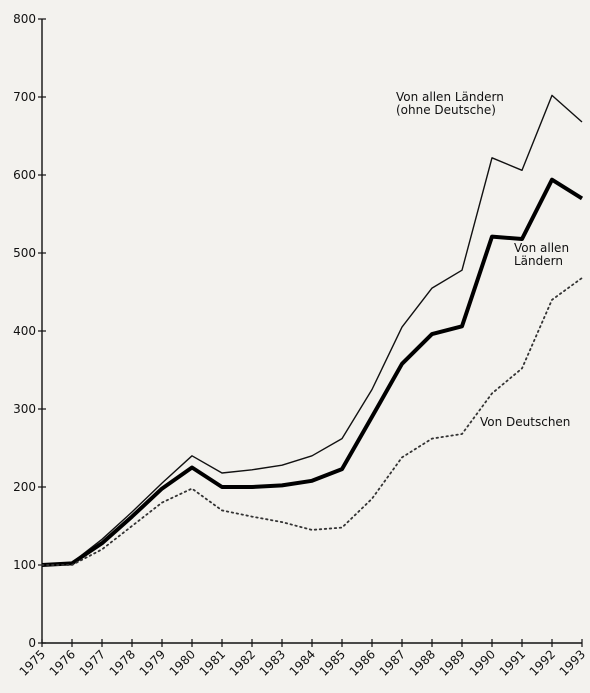 Image resolution: width=590 pixels, height=693 pixels. I want to click on x-tick-label: 1990, so click(482, 662).